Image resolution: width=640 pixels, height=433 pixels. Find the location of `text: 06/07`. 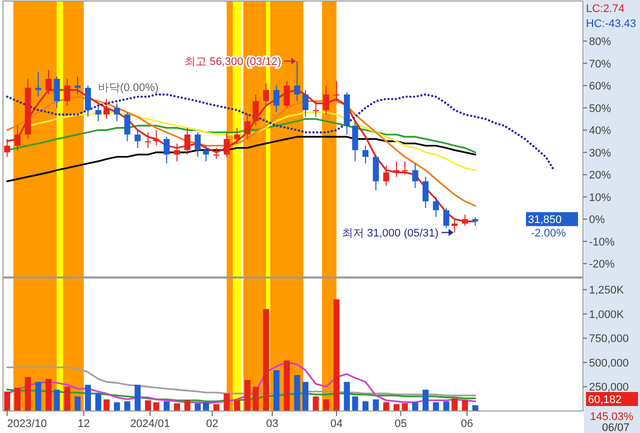

text: 06/07 is located at coordinates (616, 427).